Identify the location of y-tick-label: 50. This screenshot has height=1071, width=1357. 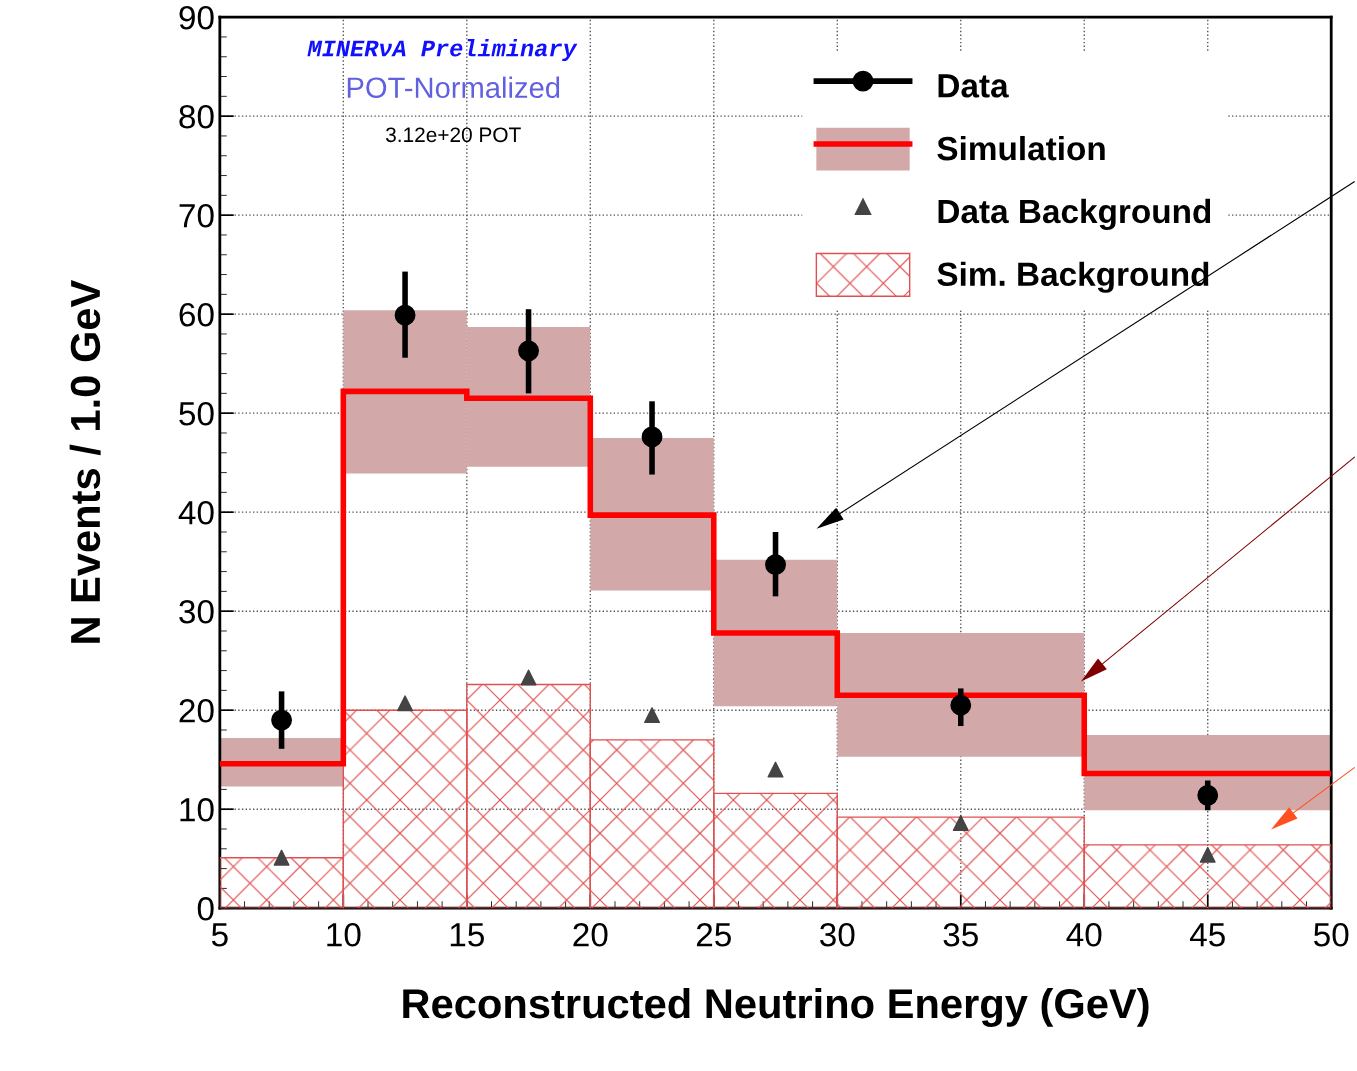
(196, 413).